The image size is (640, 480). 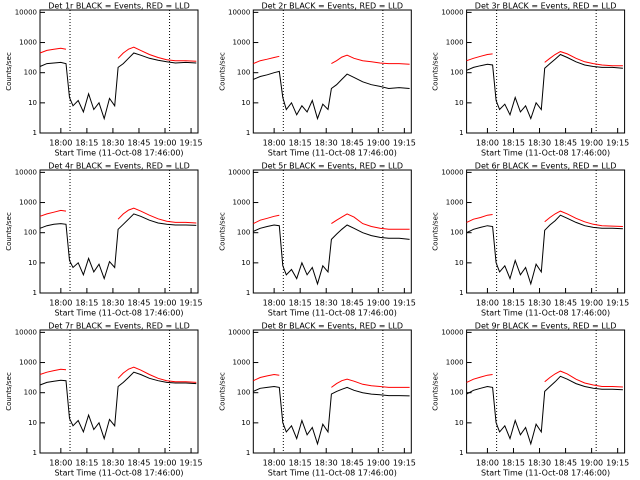 What do you see at coordinates (333, 326) in the screenshot?
I see `chart-title: Det 8r BLACK = Events, RED = LLD` at bounding box center [333, 326].